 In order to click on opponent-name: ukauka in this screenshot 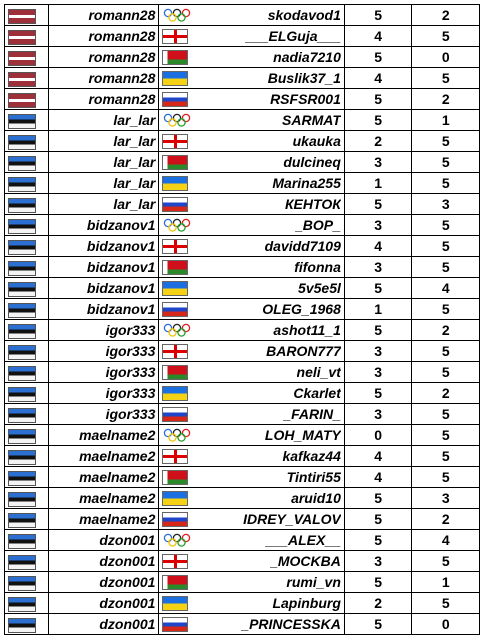, I will do `click(316, 141)`.